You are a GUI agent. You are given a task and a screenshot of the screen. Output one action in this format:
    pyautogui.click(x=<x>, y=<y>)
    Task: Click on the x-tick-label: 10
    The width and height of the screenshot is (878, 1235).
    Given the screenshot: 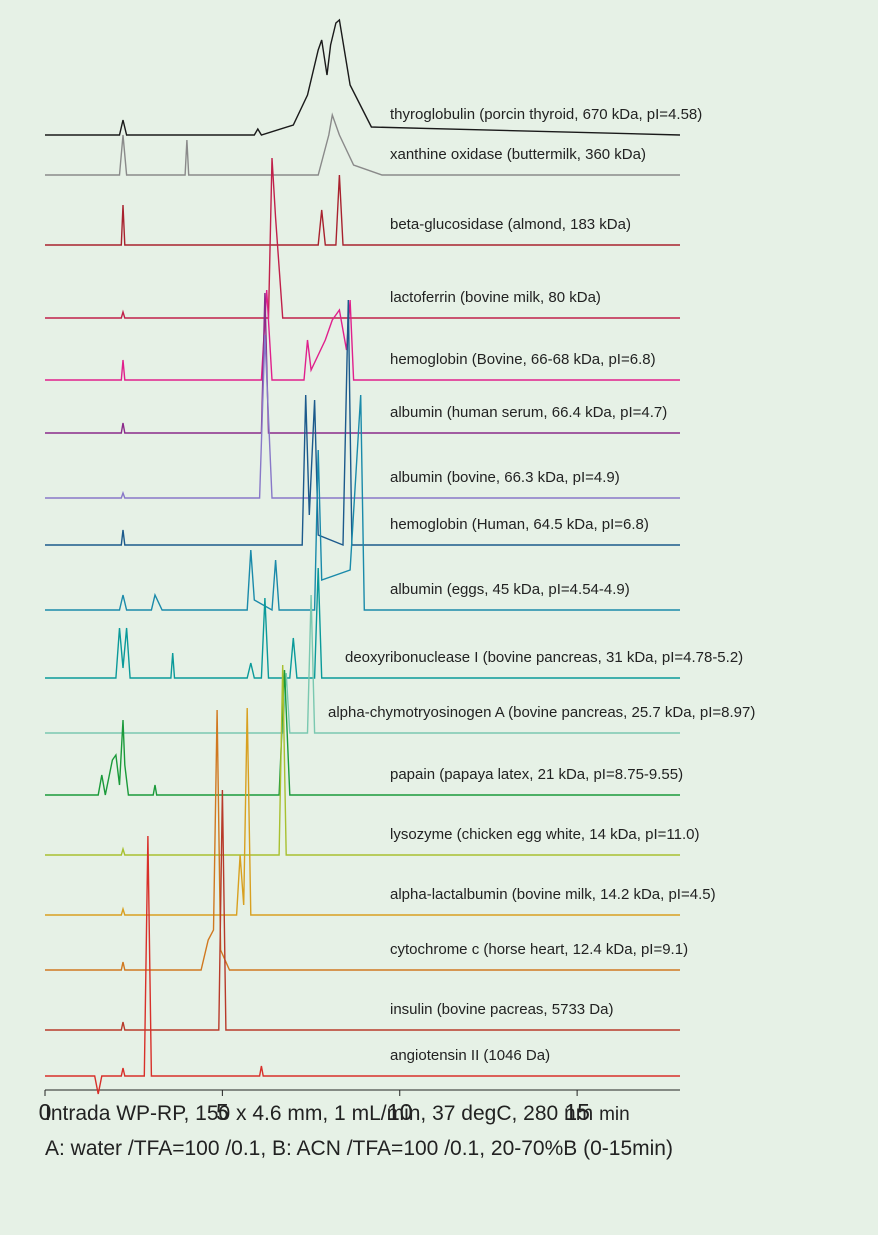 What is the action you would take?
    pyautogui.click(x=400, y=1112)
    